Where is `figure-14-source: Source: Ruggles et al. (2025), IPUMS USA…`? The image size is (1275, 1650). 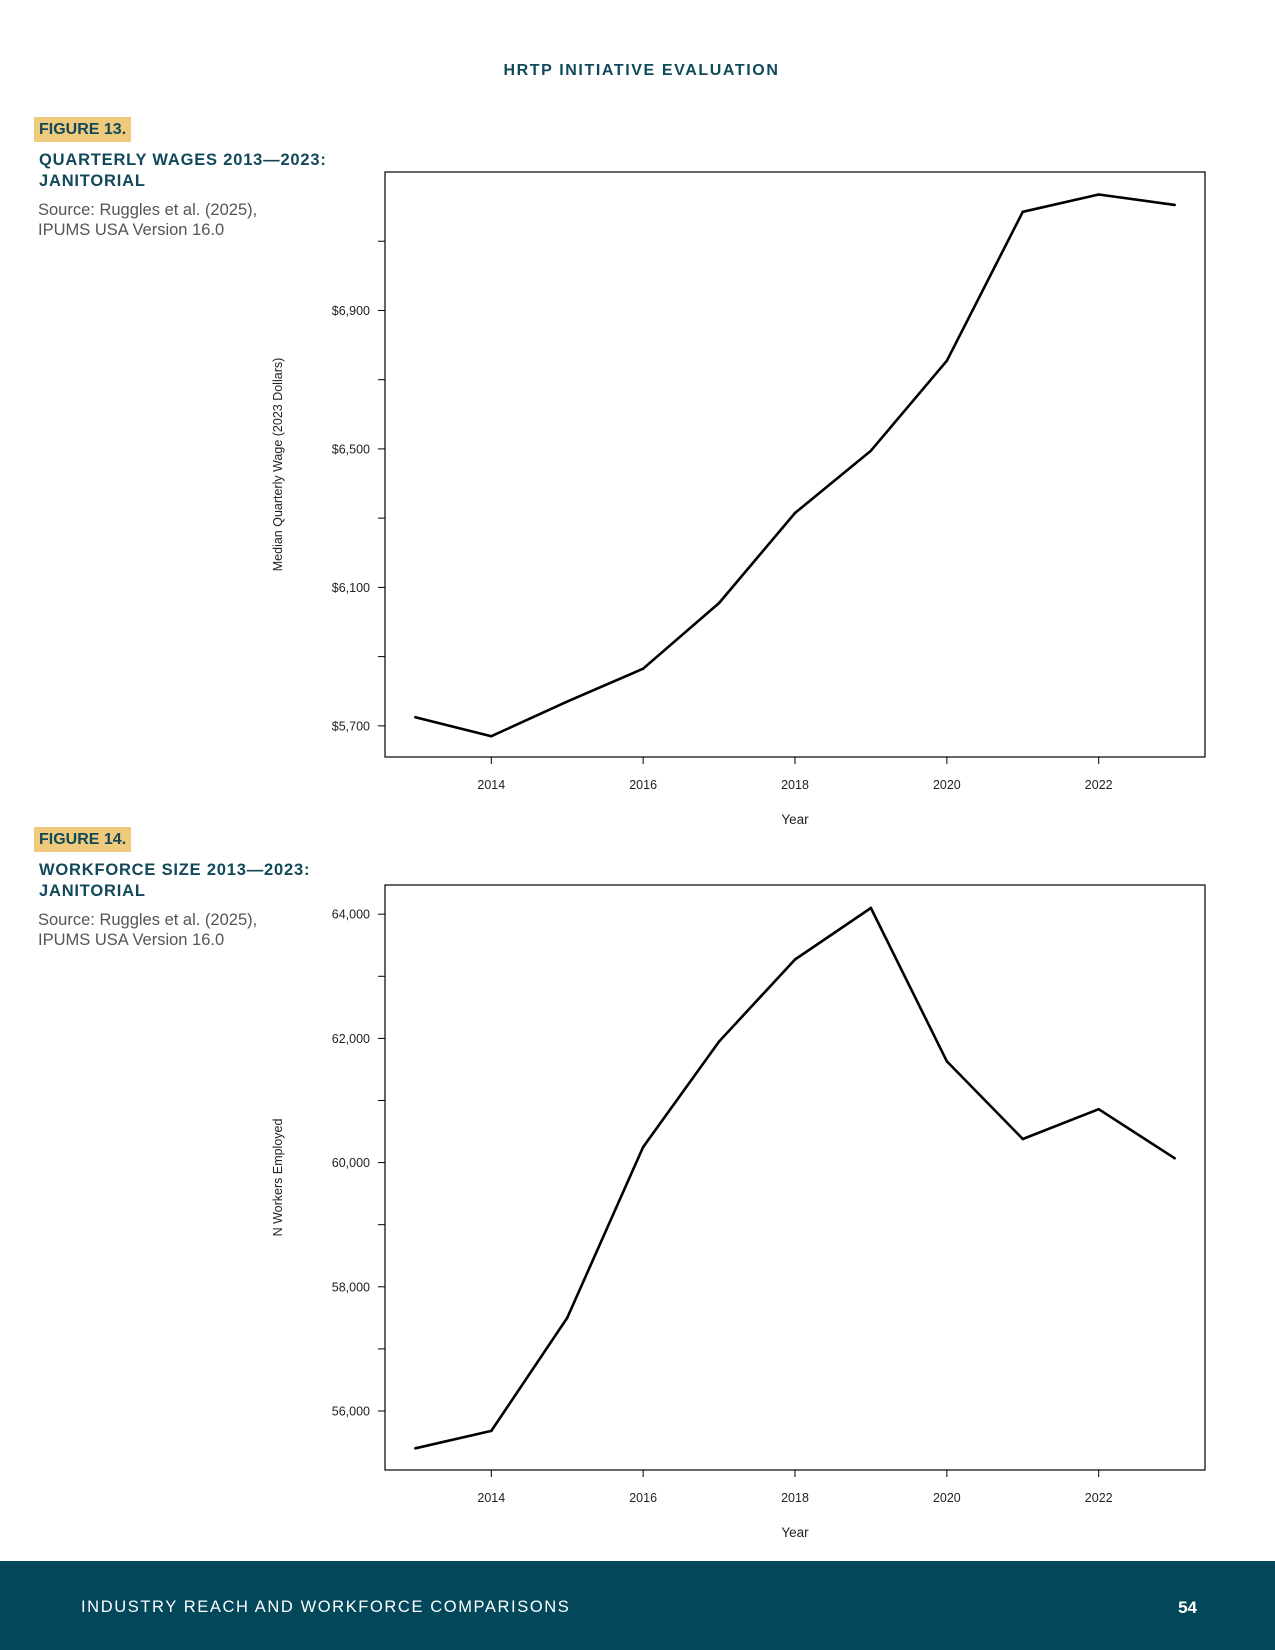 figure-14-source: Source: Ruggles et al. (2025), IPUMS USA… is located at coordinates (198, 930).